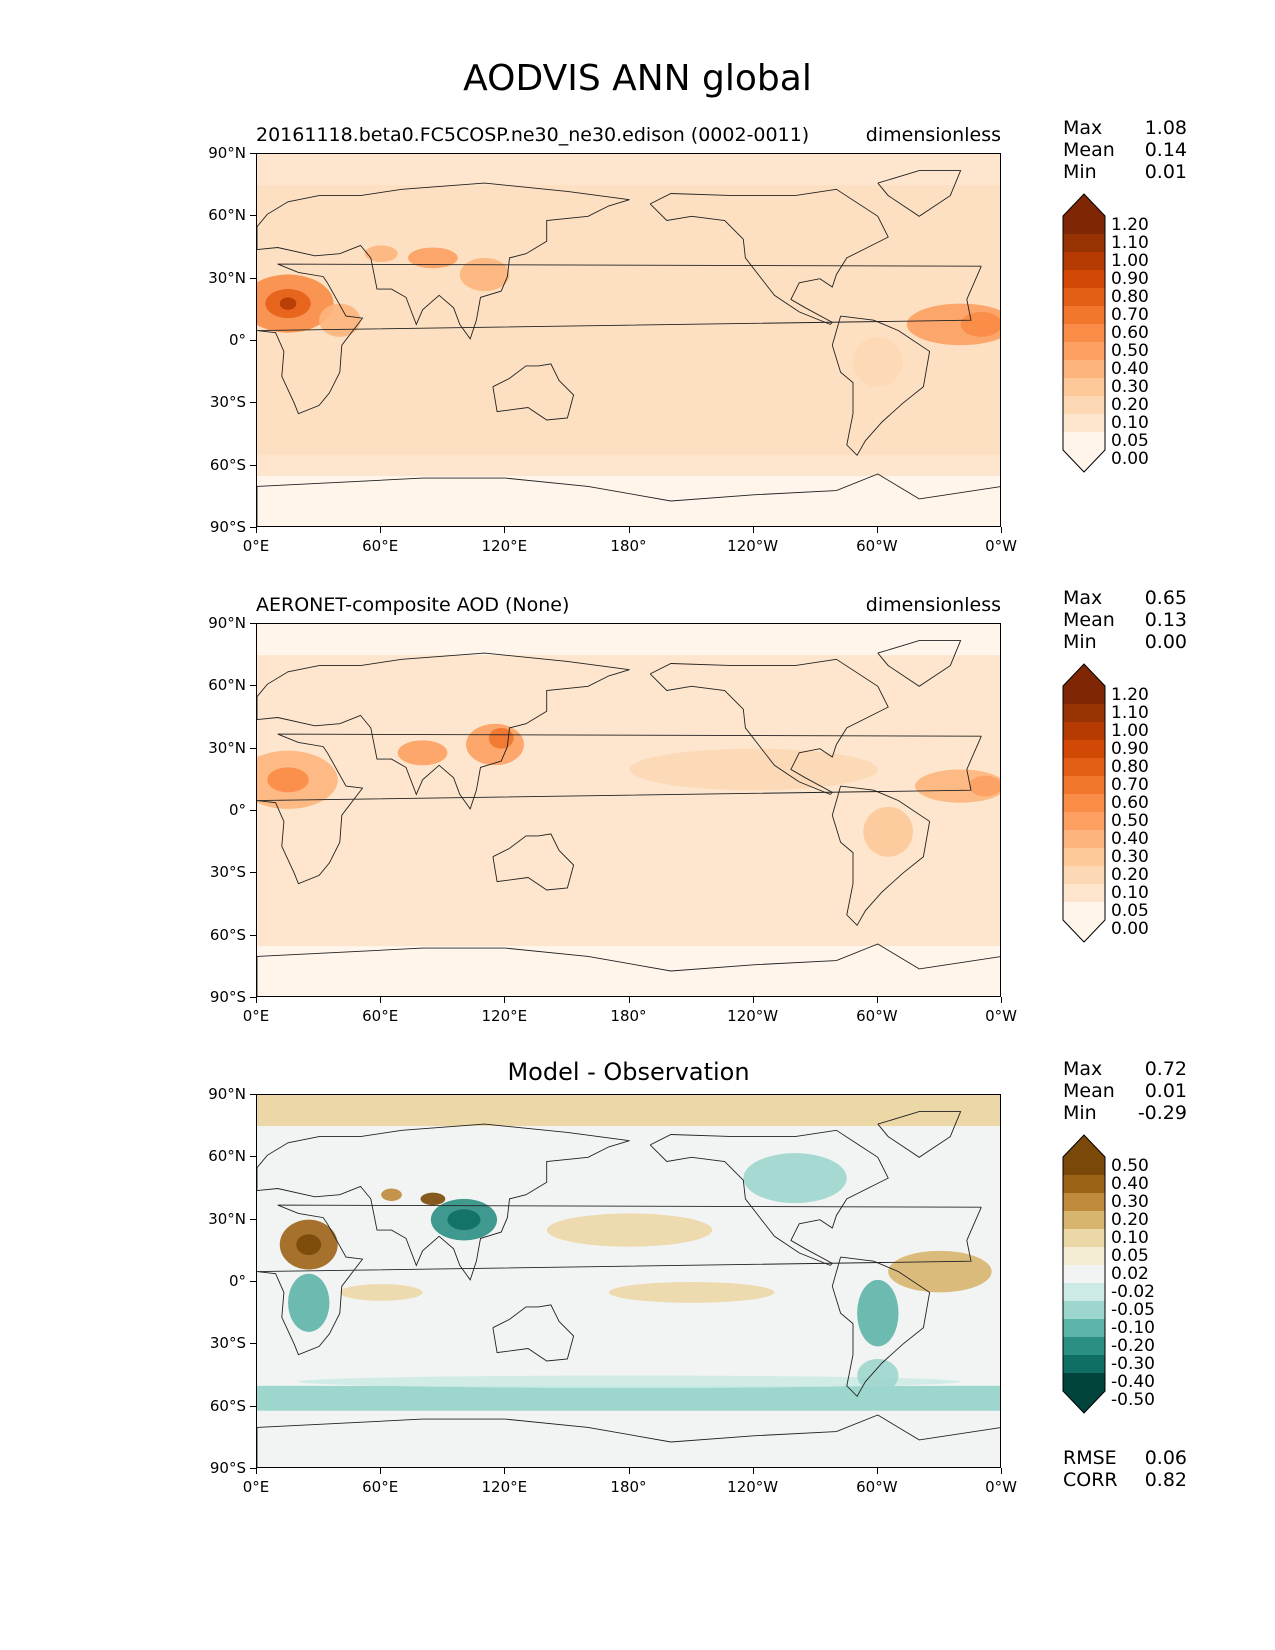 The image size is (1275, 1650). I want to click on colorbar-tick-label: 0.50, so click(1130, 351).